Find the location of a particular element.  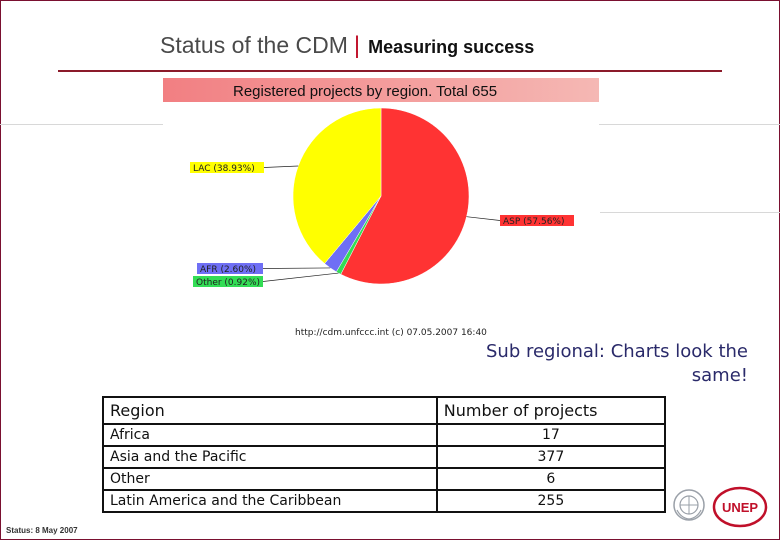

title-main: Status of the CDM is located at coordinates (254, 45).